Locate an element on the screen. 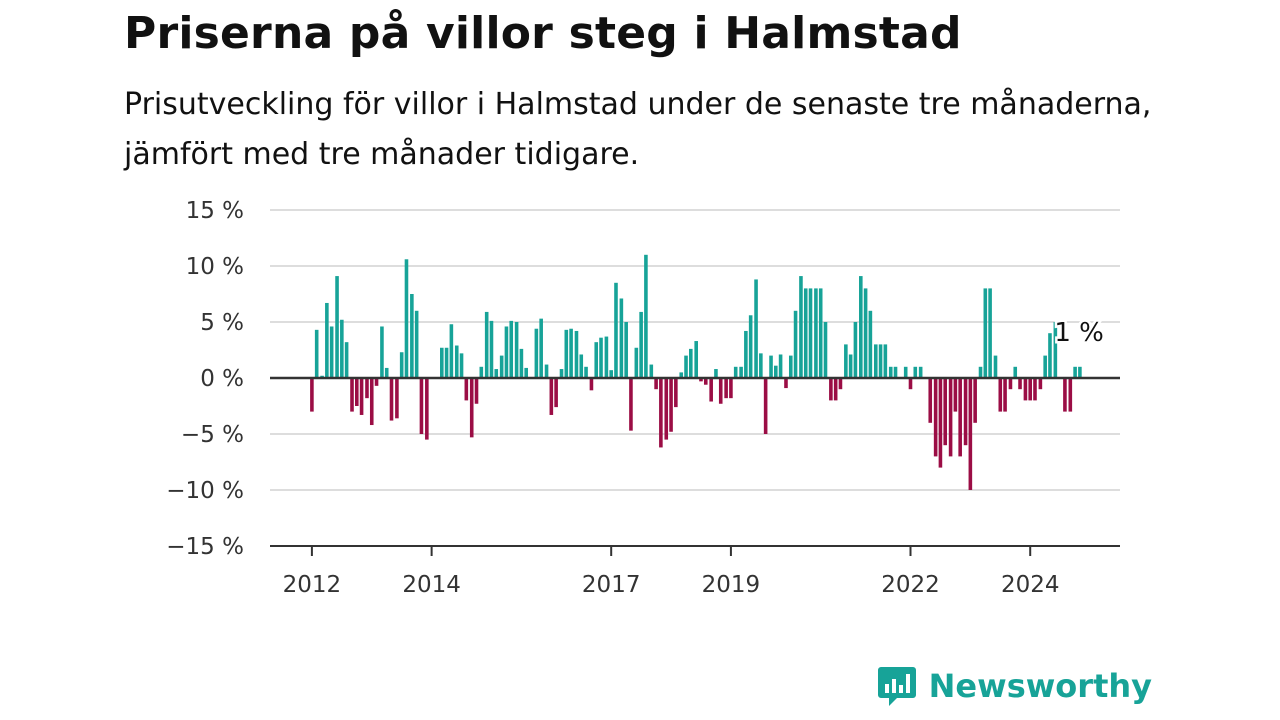  y-tick-label: 0 % is located at coordinates (222, 379).